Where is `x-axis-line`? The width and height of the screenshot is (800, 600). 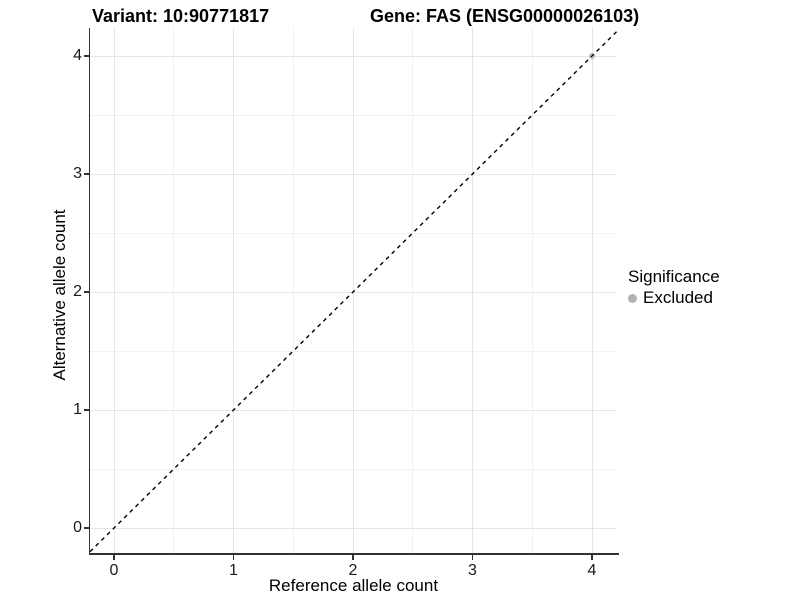
x-axis-line is located at coordinates (353, 554).